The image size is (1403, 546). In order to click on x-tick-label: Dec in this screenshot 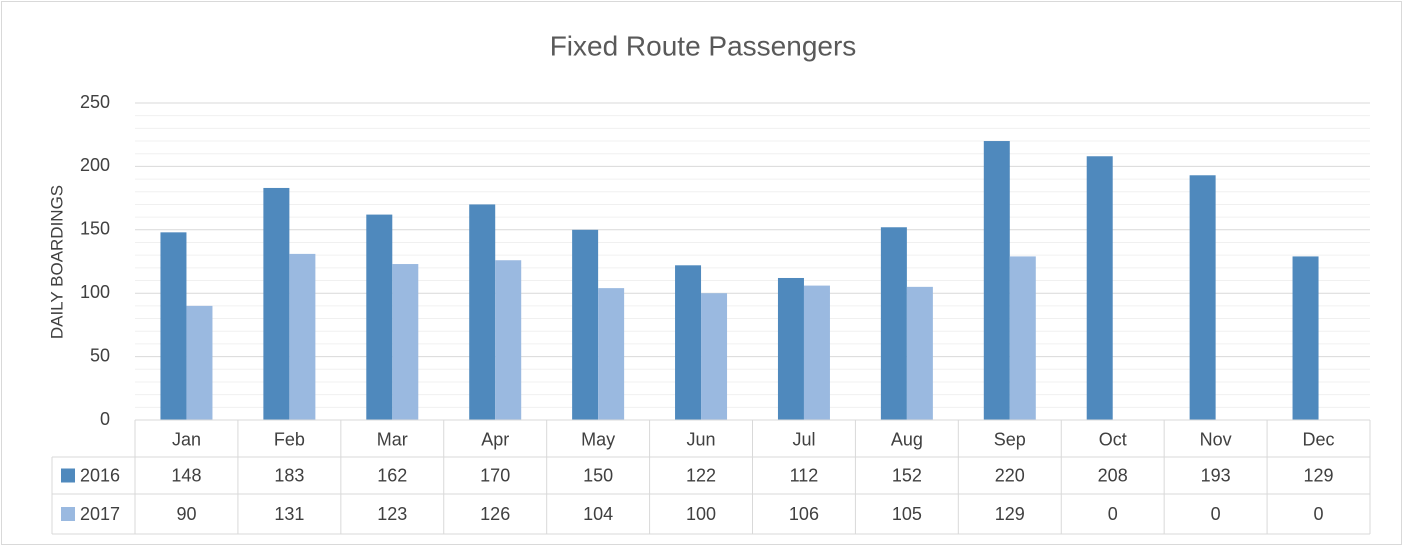, I will do `click(1319, 439)`.